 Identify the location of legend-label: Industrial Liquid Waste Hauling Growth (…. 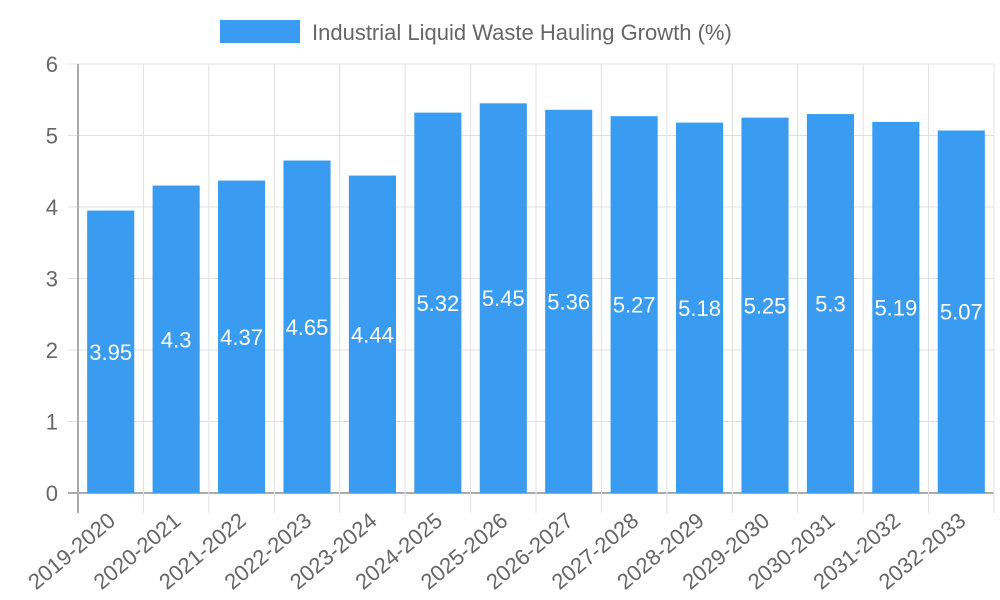
(522, 32).